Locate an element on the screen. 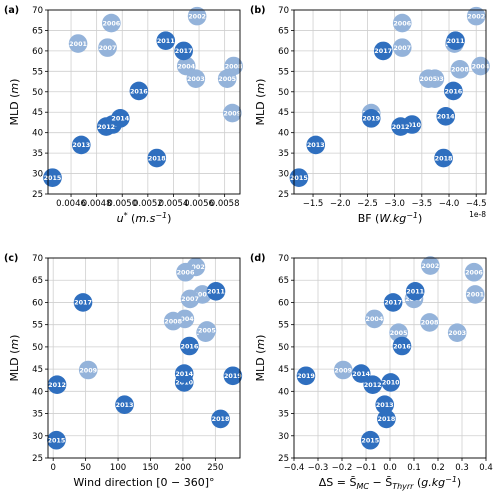 This screenshot has height=500, width=499. point-2018: 2018 is located at coordinates (443, 158).